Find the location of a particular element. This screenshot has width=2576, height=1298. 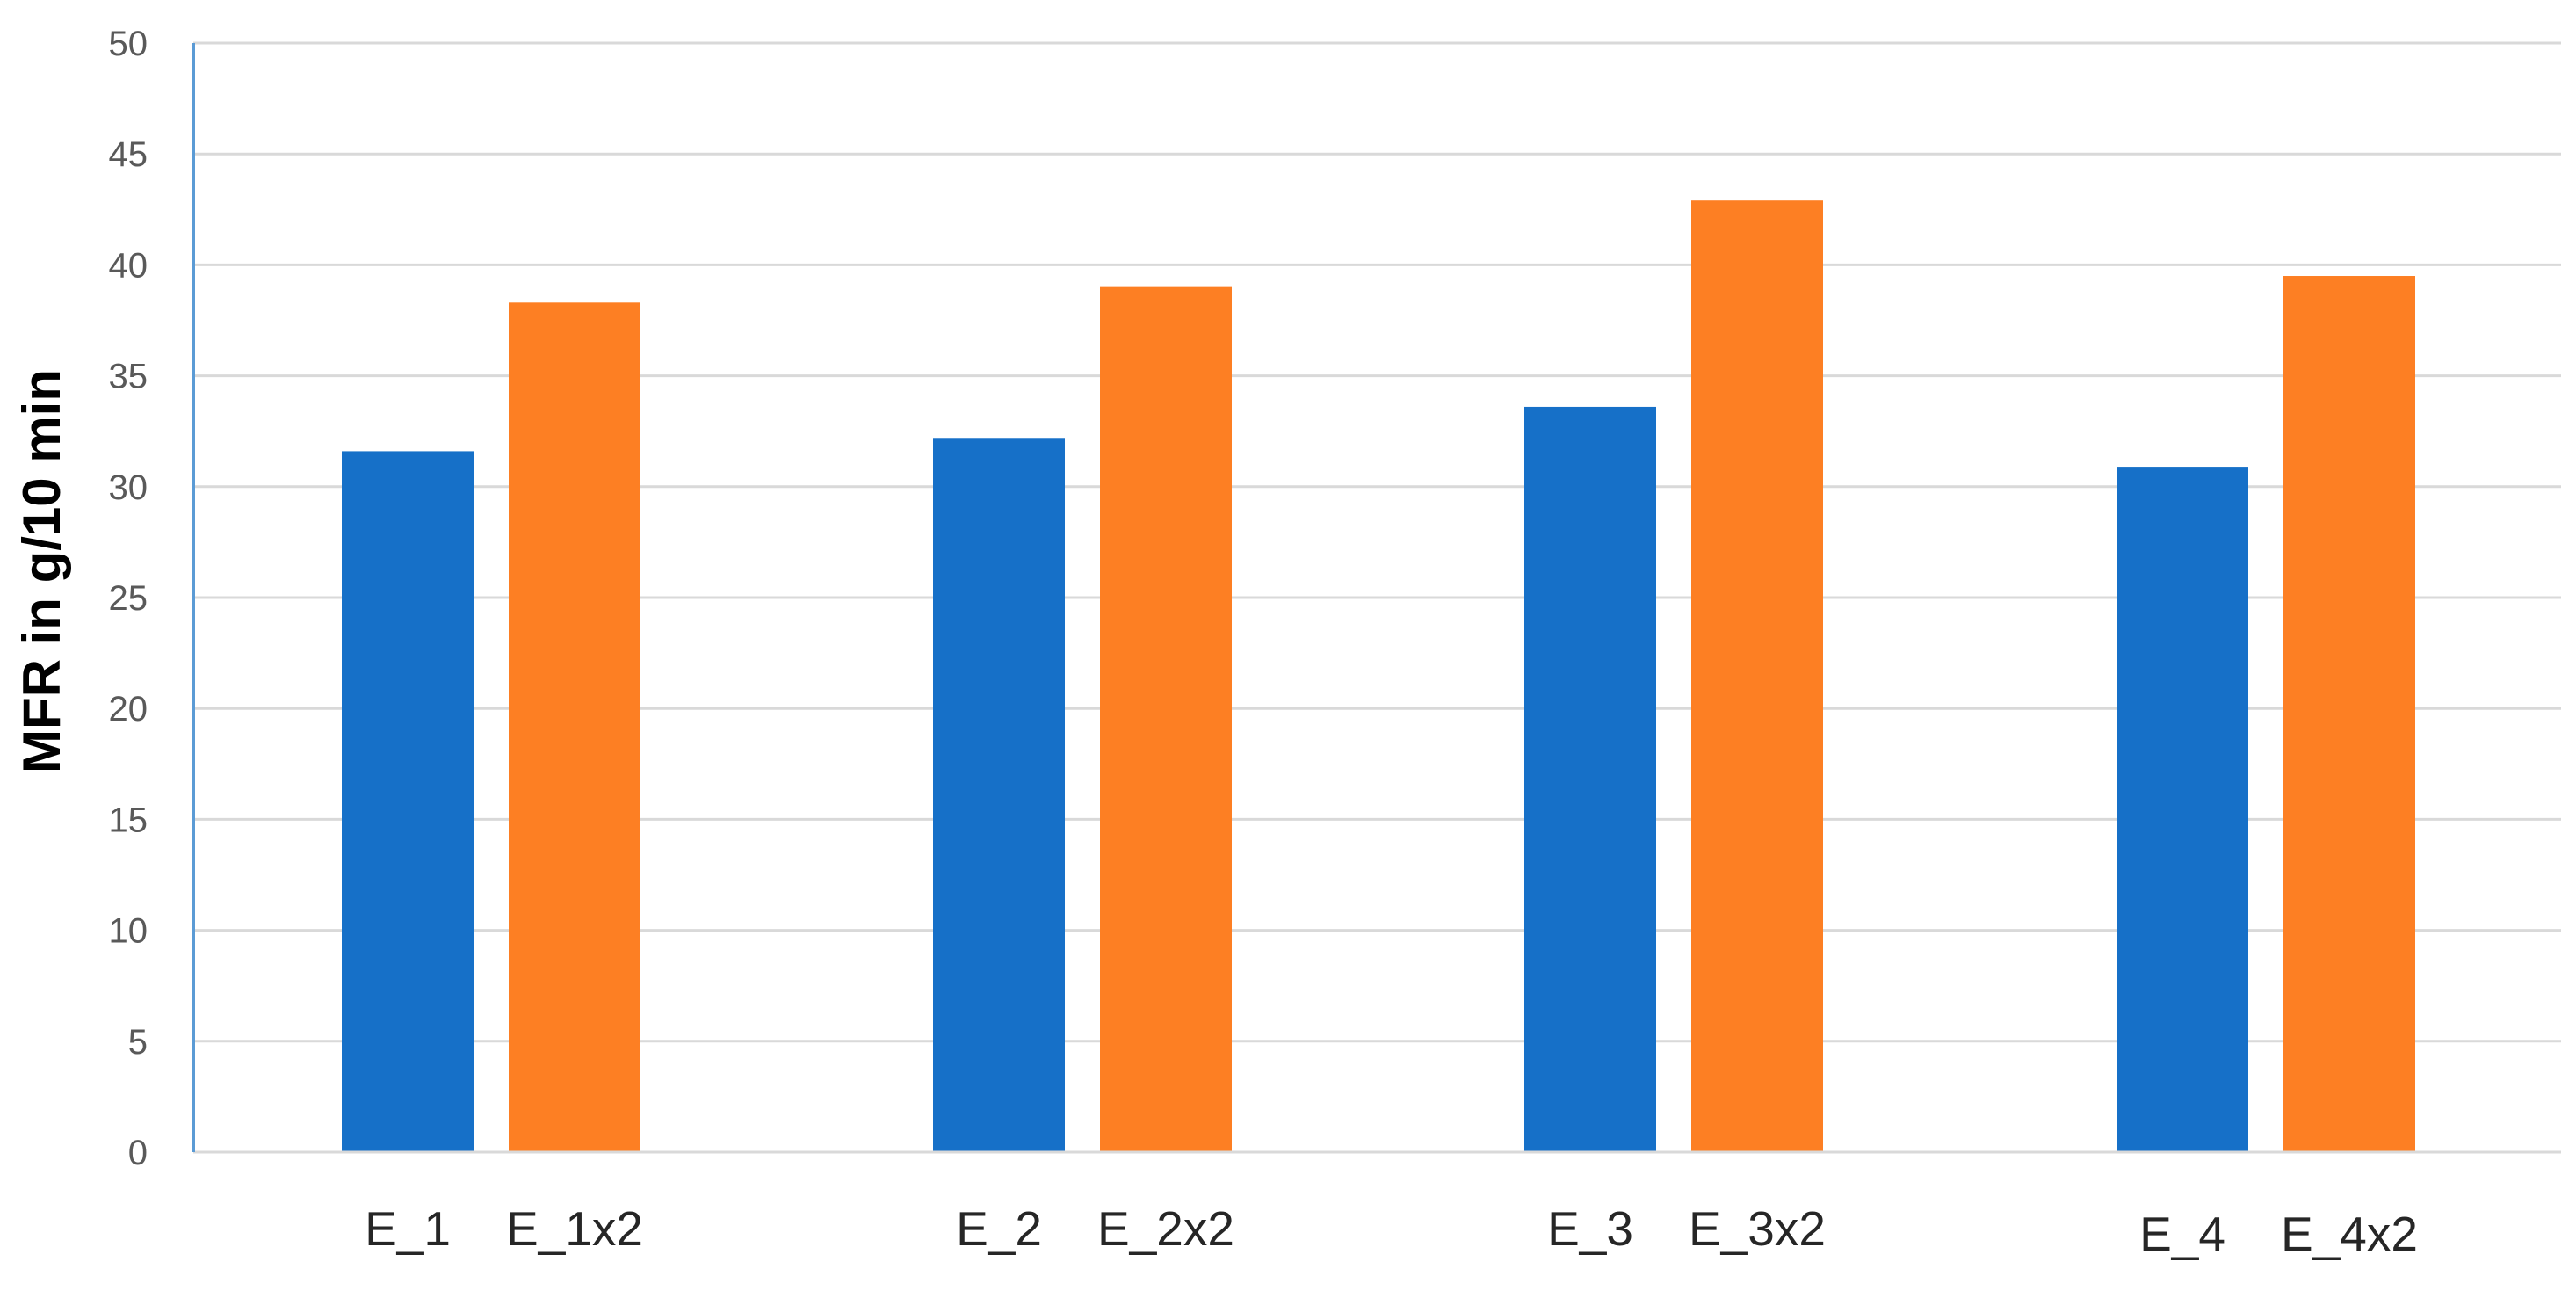

x-category-label: E_3 is located at coordinates (1590, 1228).